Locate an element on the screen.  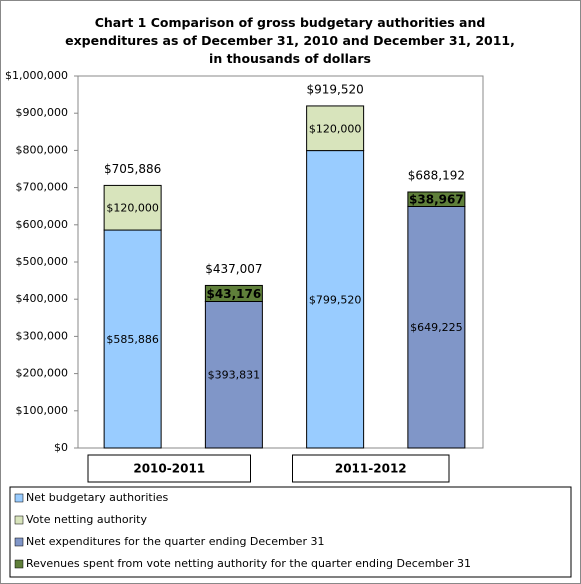
group-label: 2011-2012 is located at coordinates (371, 469).